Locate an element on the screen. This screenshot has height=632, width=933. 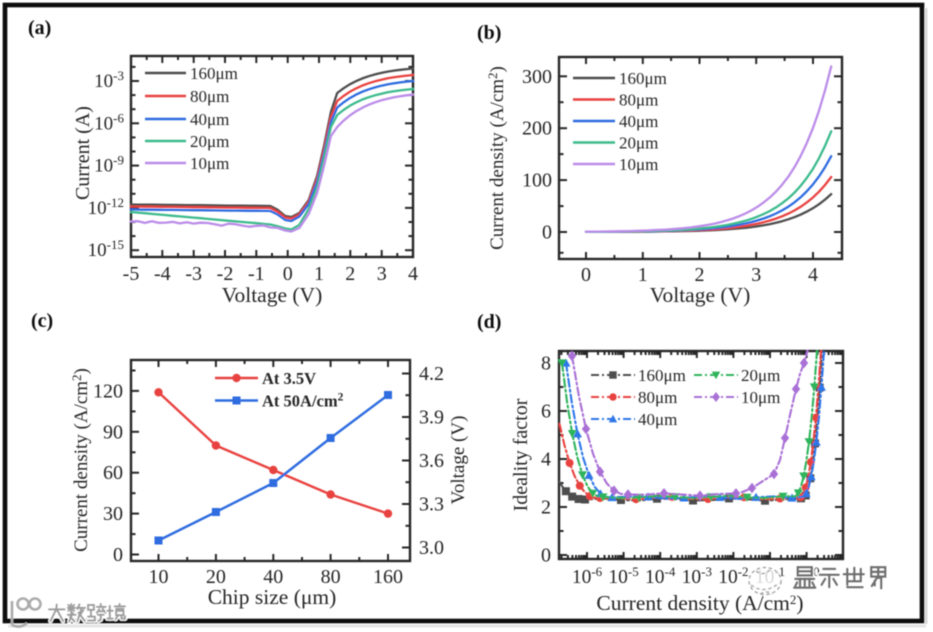
svg-text: (c) is located at coordinates (42, 321).